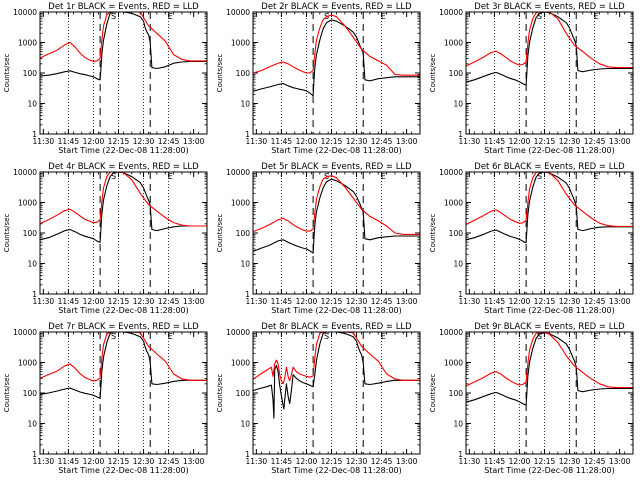  I want to click on panel-title: Det 6r BLACK = Events, RED = LLD, so click(549, 167).